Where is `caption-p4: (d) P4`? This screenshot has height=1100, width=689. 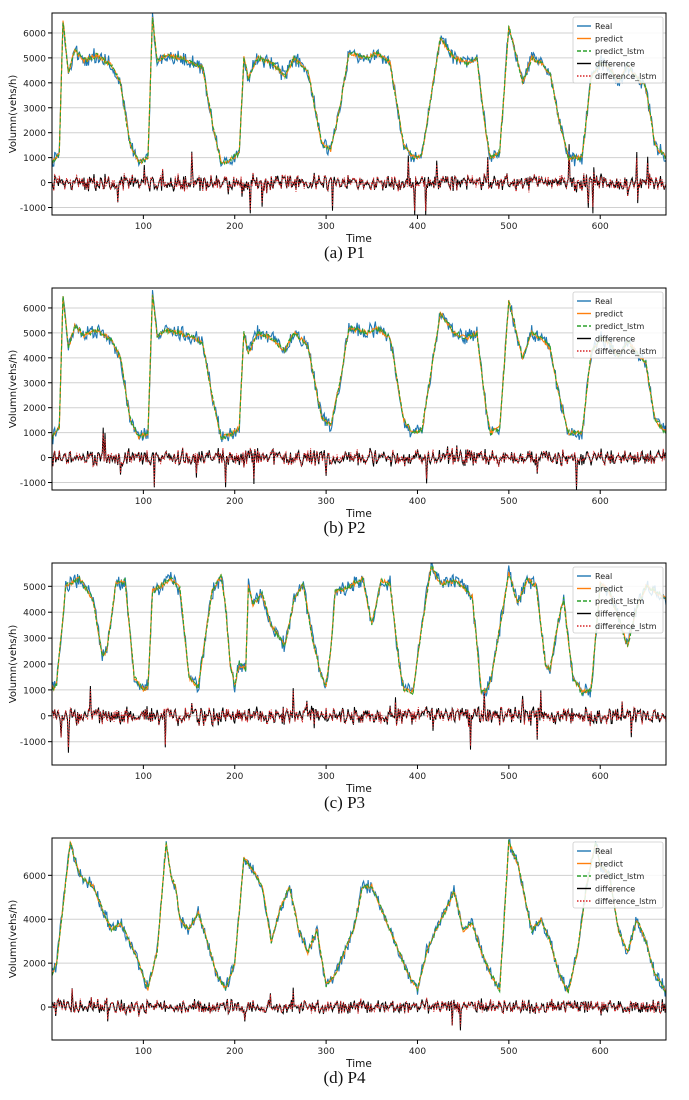
caption-p4: (d) P4 is located at coordinates (344, 1077).